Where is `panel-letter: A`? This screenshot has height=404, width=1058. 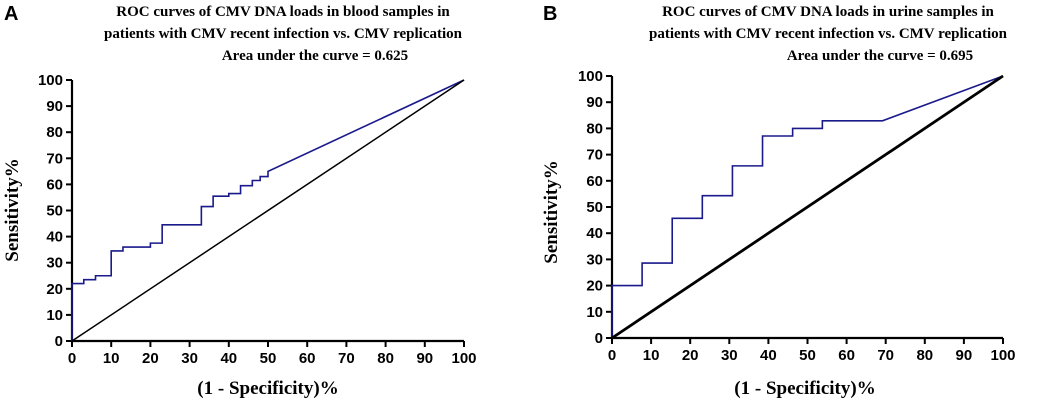 panel-letter: A is located at coordinates (11, 14).